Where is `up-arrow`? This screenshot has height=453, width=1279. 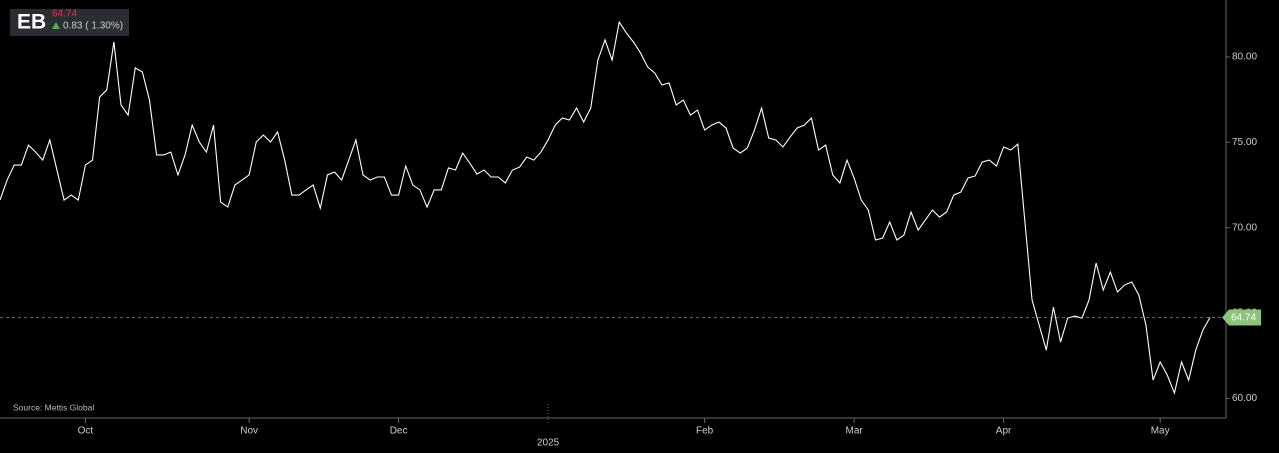
up-arrow is located at coordinates (56, 25).